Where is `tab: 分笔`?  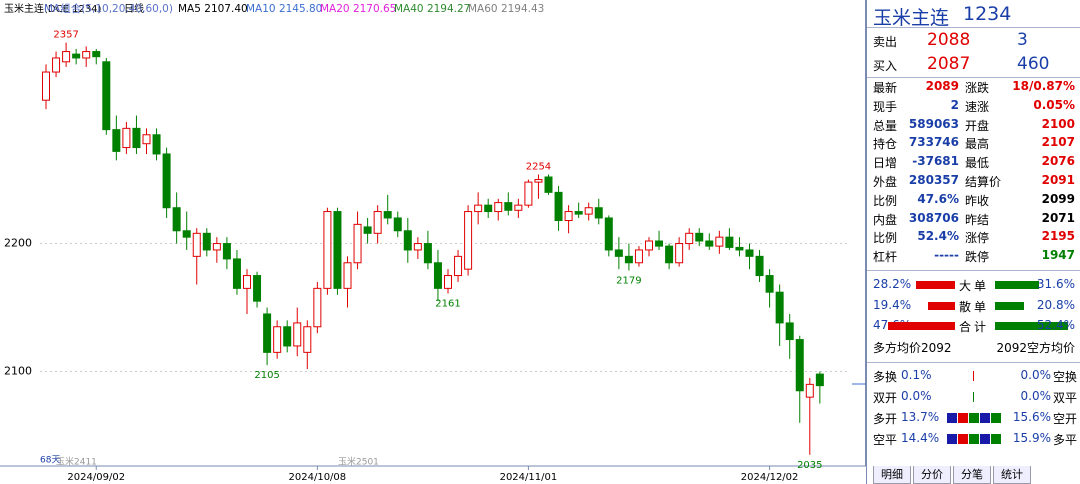
tab: 分笔 is located at coordinates (972, 475).